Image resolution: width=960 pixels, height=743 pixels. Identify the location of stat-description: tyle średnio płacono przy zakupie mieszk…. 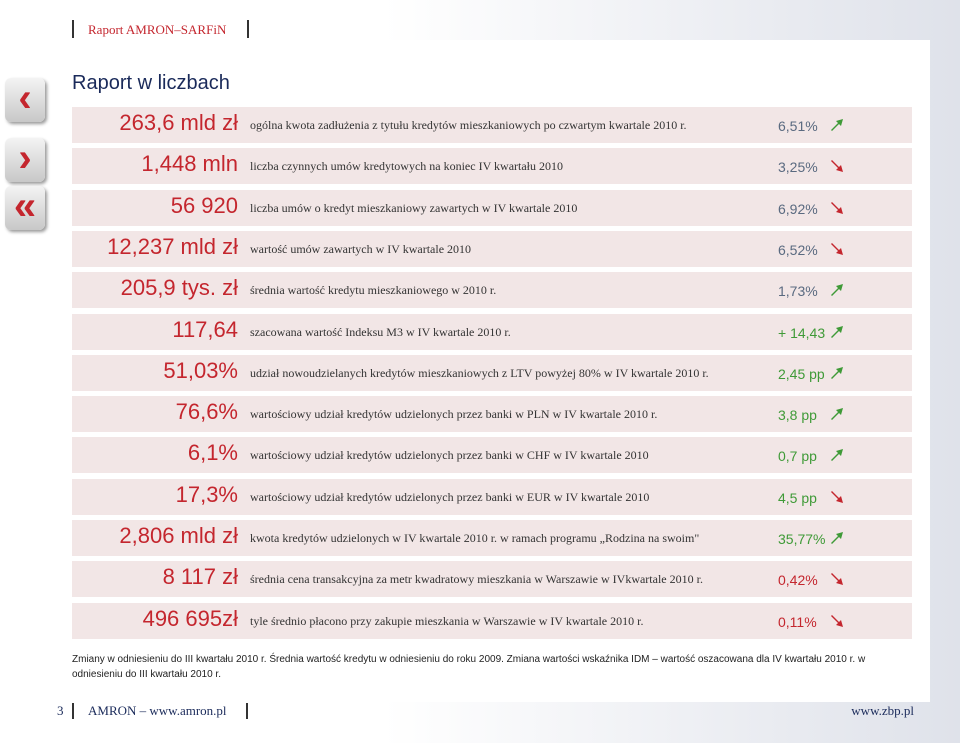
(447, 620).